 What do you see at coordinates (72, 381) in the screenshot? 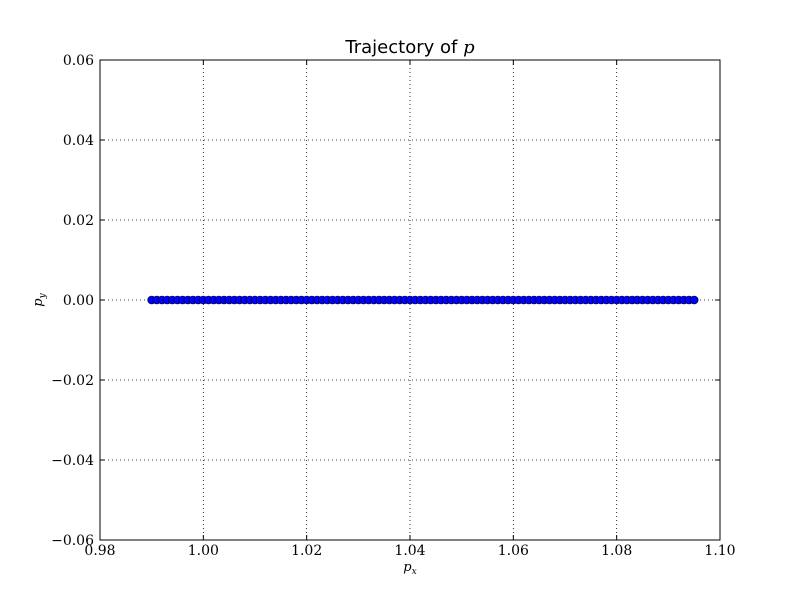
I see `y-tick-label: −0.02` at bounding box center [72, 381].